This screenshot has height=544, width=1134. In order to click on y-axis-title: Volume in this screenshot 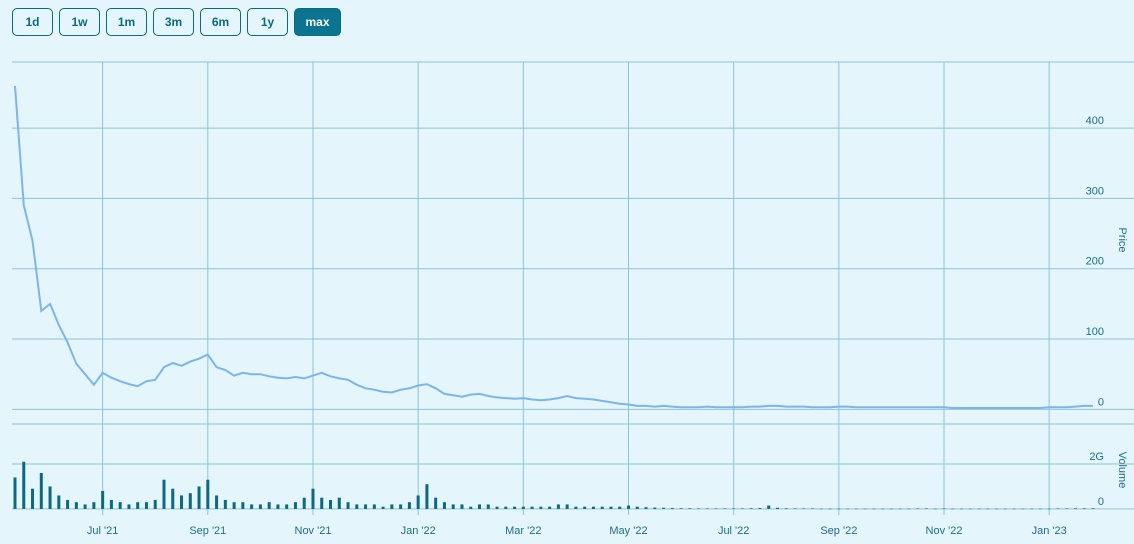, I will do `click(1122, 470)`.